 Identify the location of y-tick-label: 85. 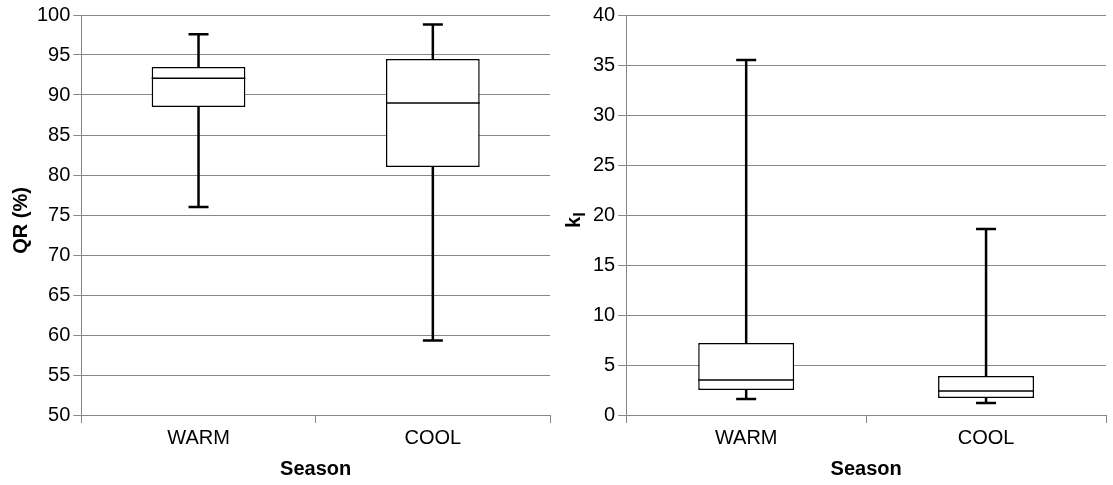
(59, 133).